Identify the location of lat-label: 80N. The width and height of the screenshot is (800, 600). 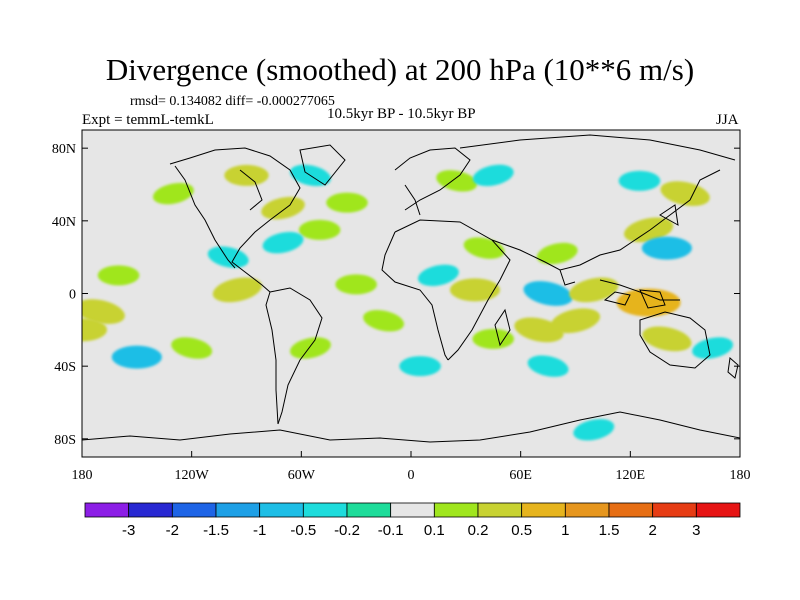
(64, 149).